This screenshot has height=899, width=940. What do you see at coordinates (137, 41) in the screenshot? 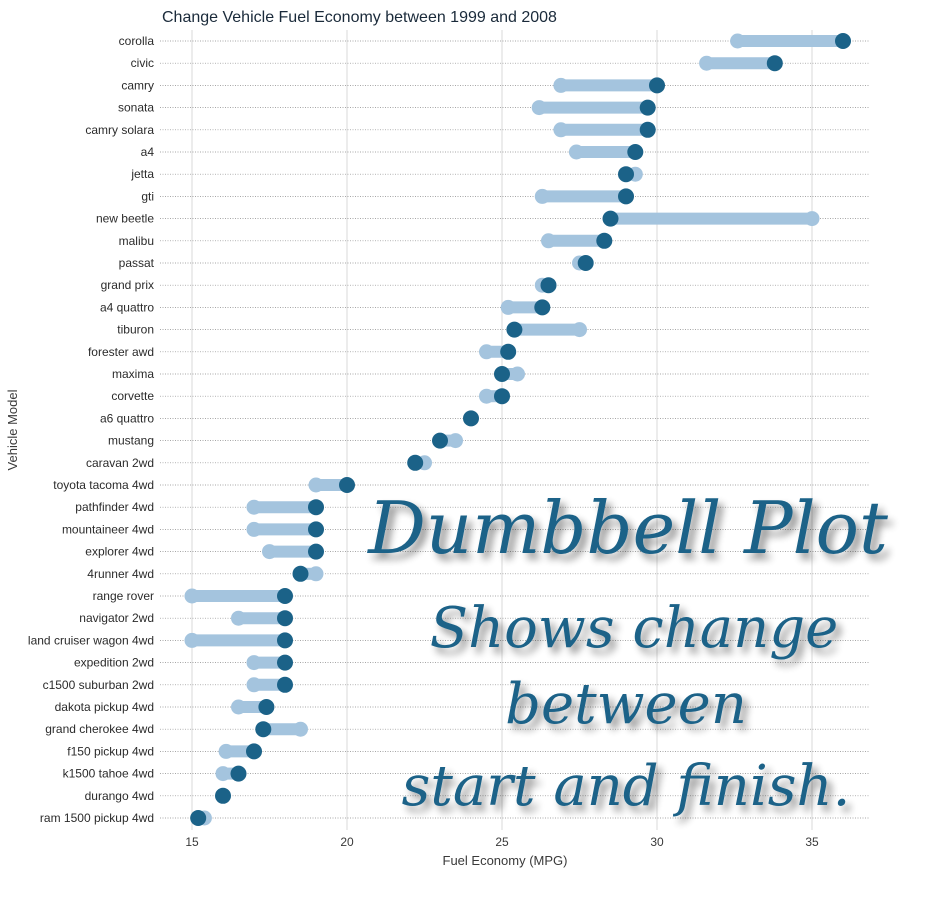
I see `y-tick-label: corolla` at bounding box center [137, 41].